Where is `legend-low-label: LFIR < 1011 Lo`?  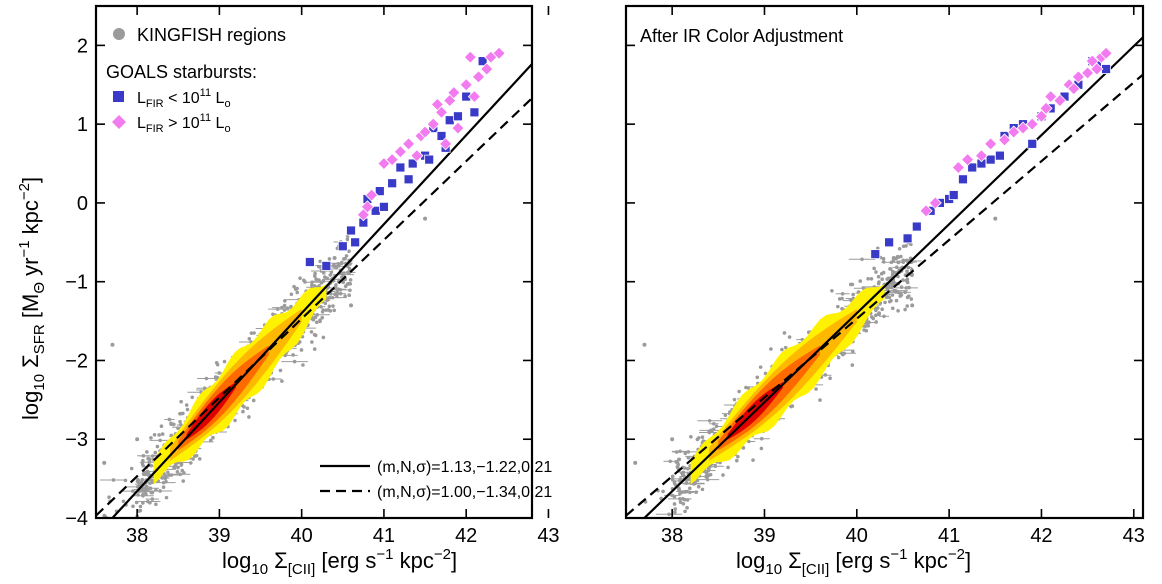 legend-low-label: LFIR < 1011 Lo is located at coordinates (184, 98).